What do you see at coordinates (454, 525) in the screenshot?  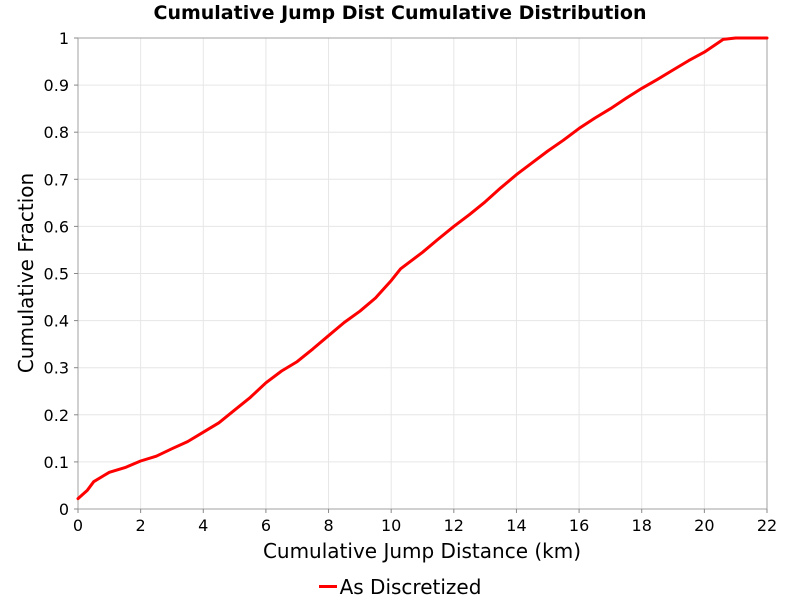 I see `x-tick-label: 12` at bounding box center [454, 525].